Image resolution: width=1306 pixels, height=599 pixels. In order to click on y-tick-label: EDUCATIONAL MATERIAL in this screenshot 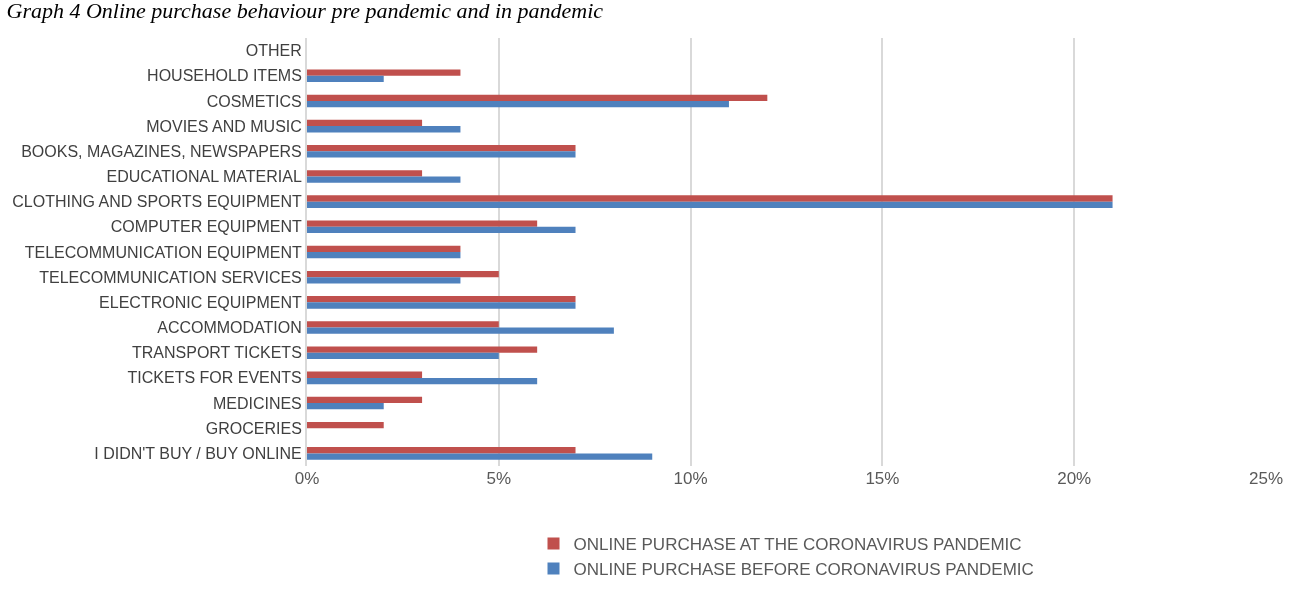, I will do `click(204, 177)`.